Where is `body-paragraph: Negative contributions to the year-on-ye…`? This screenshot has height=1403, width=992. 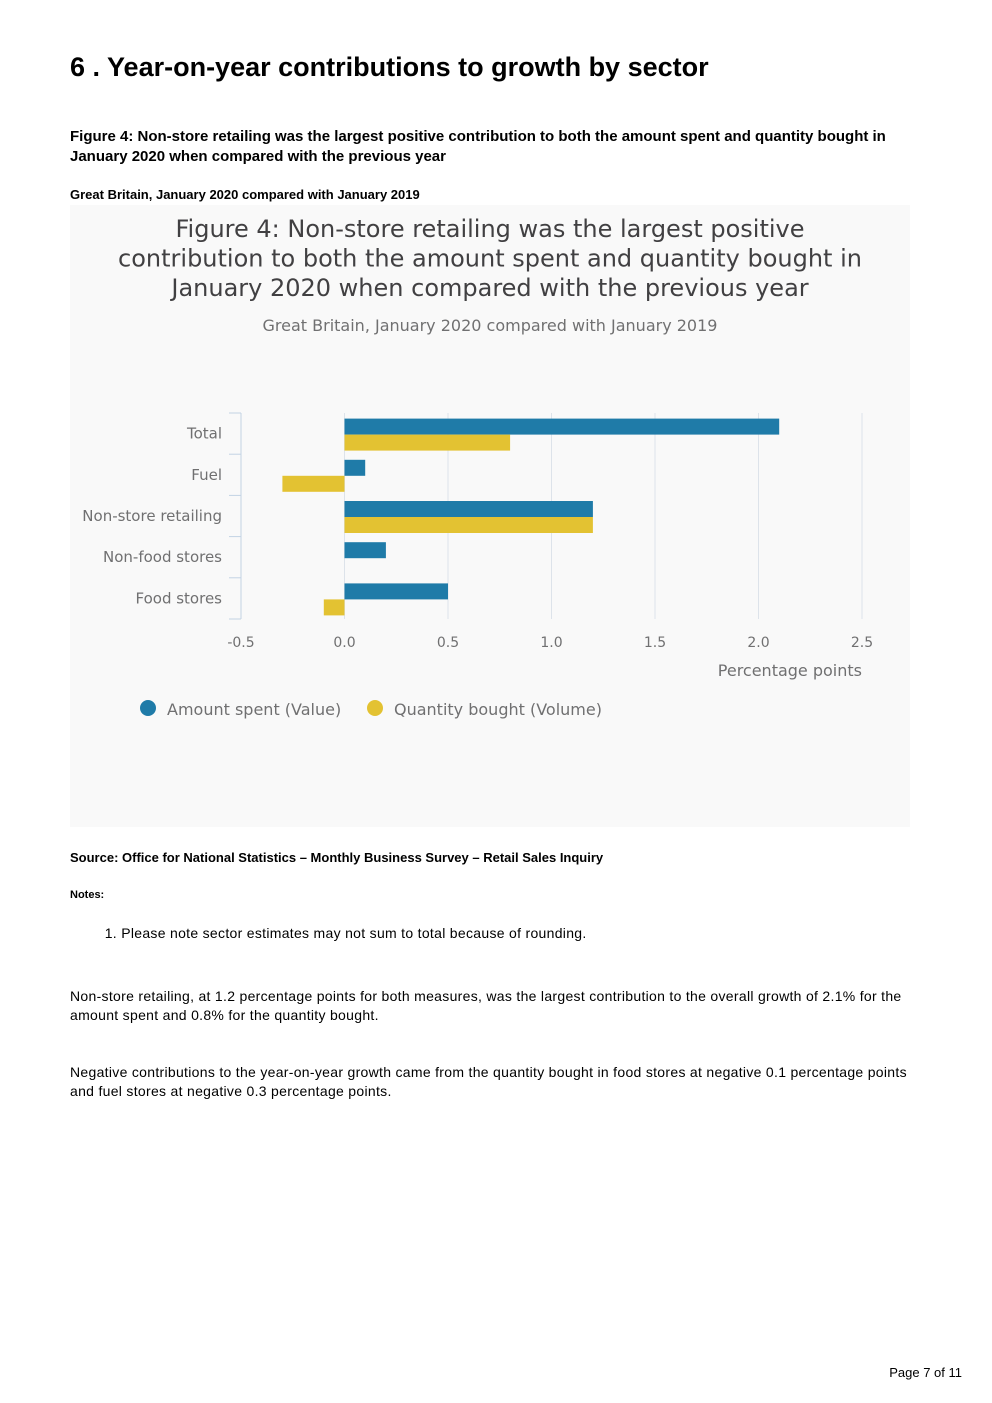 body-paragraph: Negative contributions to the year-on-ye… is located at coordinates (488, 1081).